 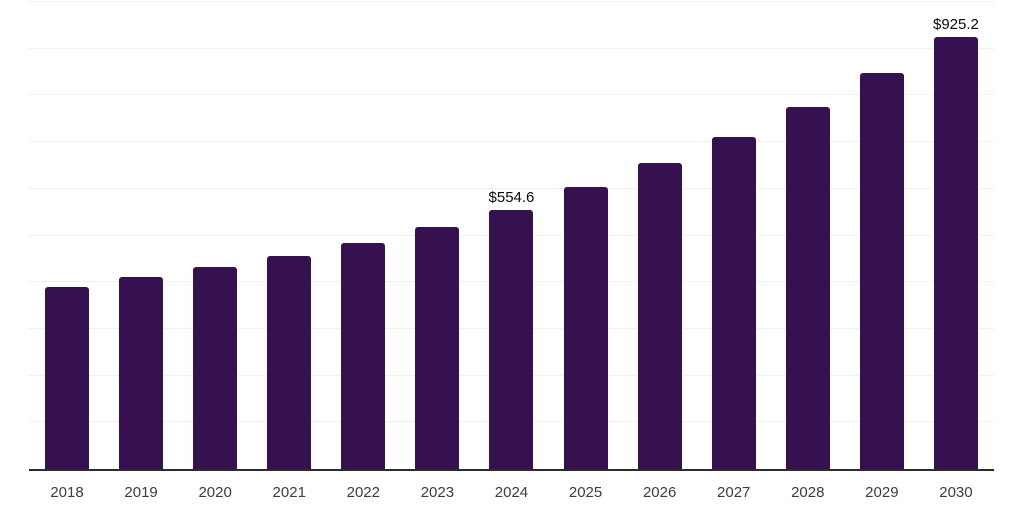 I want to click on x-tick-2029: 2029, so click(x=882, y=492).